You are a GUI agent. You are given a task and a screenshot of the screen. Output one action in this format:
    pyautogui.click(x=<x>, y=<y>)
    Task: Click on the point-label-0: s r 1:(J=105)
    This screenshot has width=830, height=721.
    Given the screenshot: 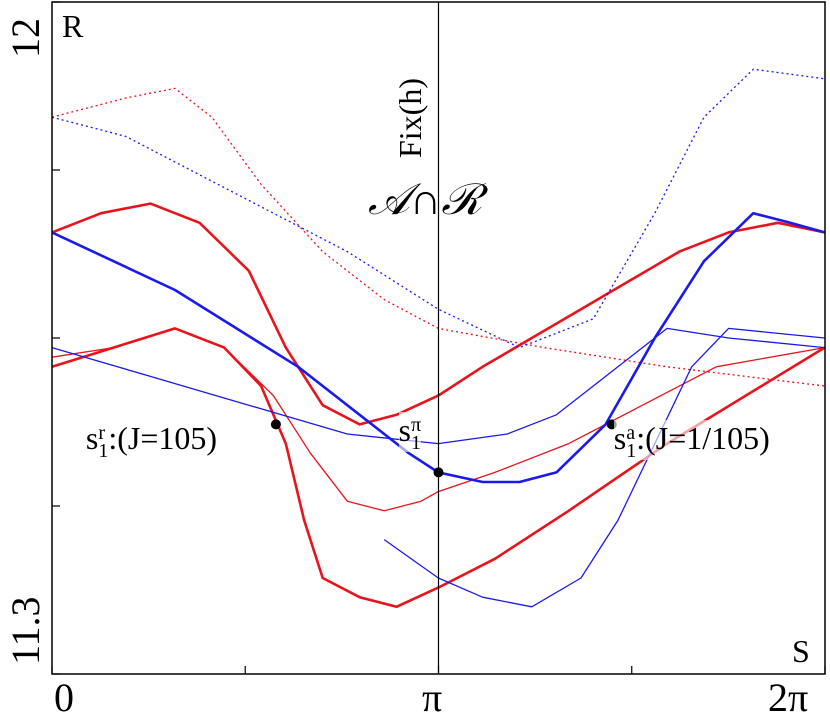 What is the action you would take?
    pyautogui.click(x=151, y=441)
    